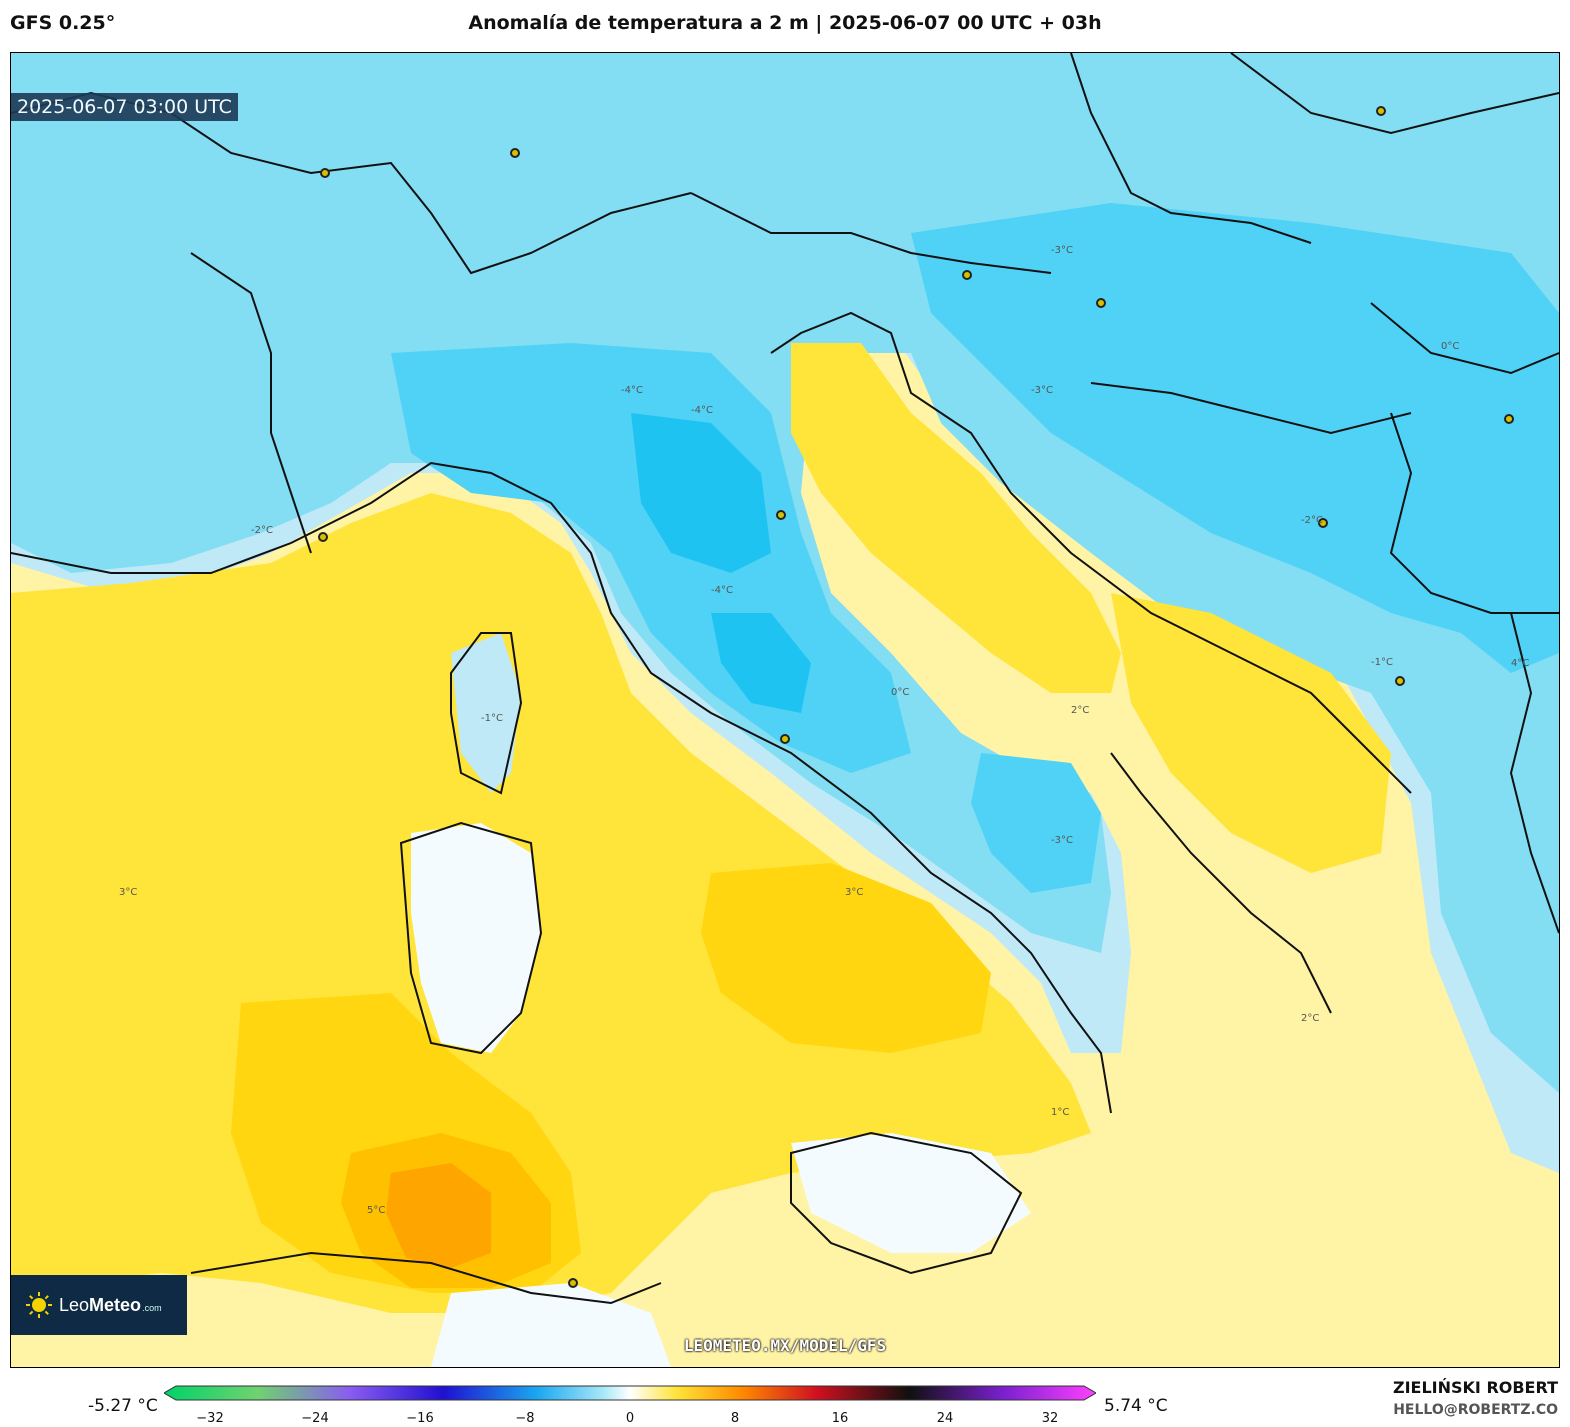 The height and width of the screenshot is (1427, 1570). I want to click on valid-time-badge: 2025-06-07 03:00 UTC, so click(124, 107).